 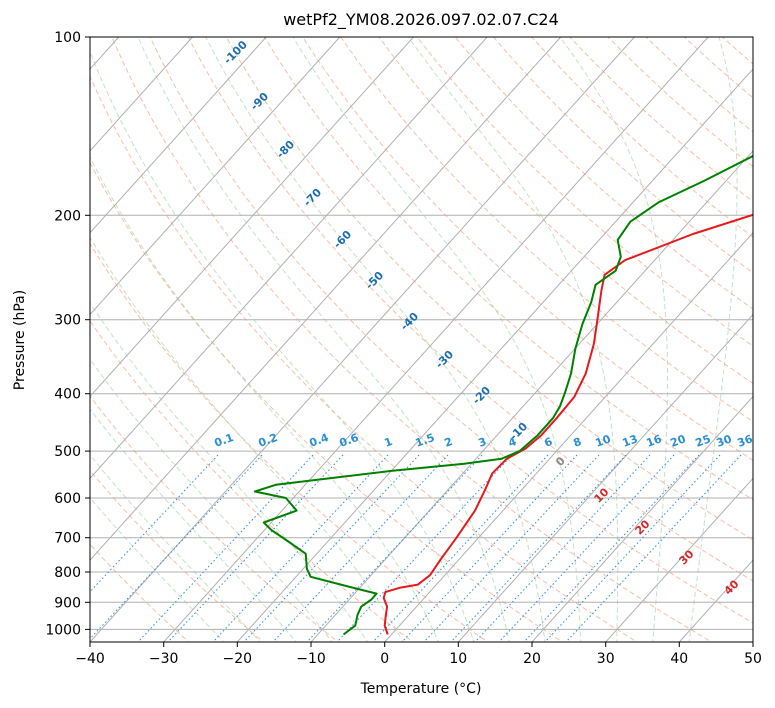 I want to click on mixing-ratio-label: 30, so click(x=724, y=441).